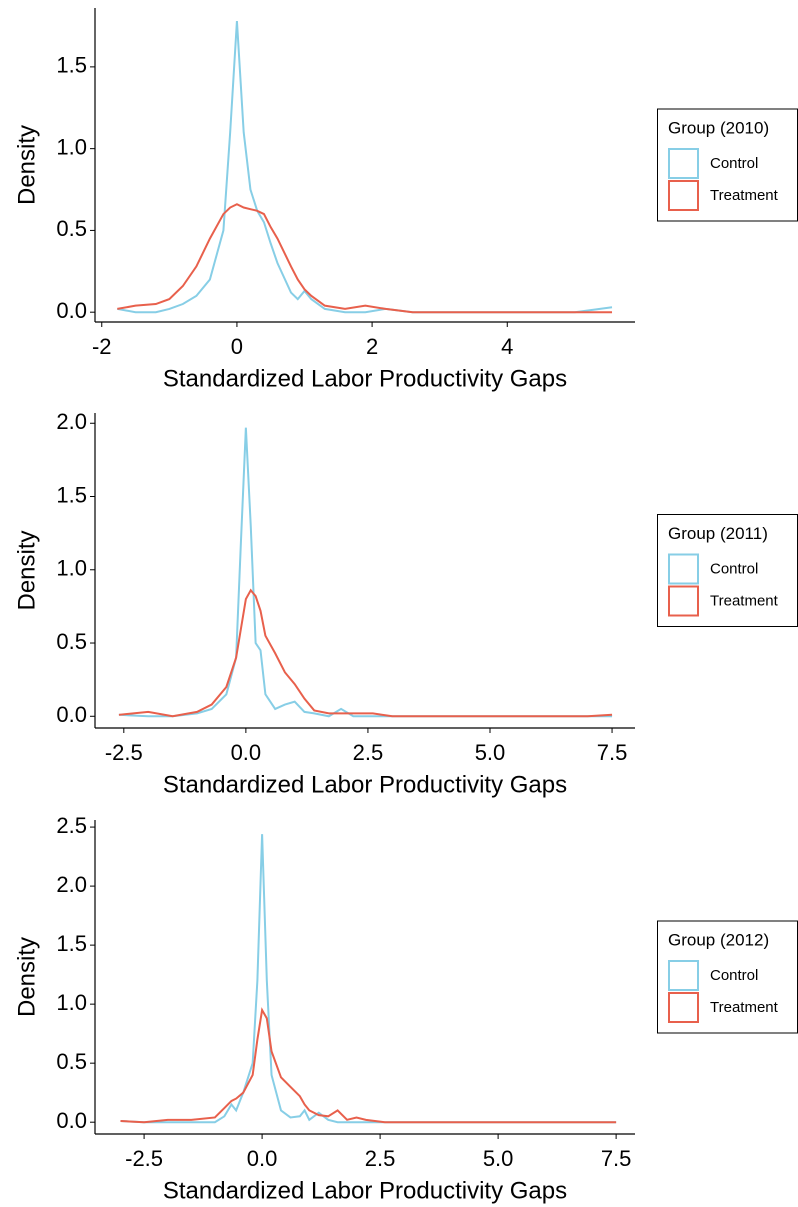 The height and width of the screenshot is (1207, 798). I want to click on legend-title: Group (2012), so click(718, 939).